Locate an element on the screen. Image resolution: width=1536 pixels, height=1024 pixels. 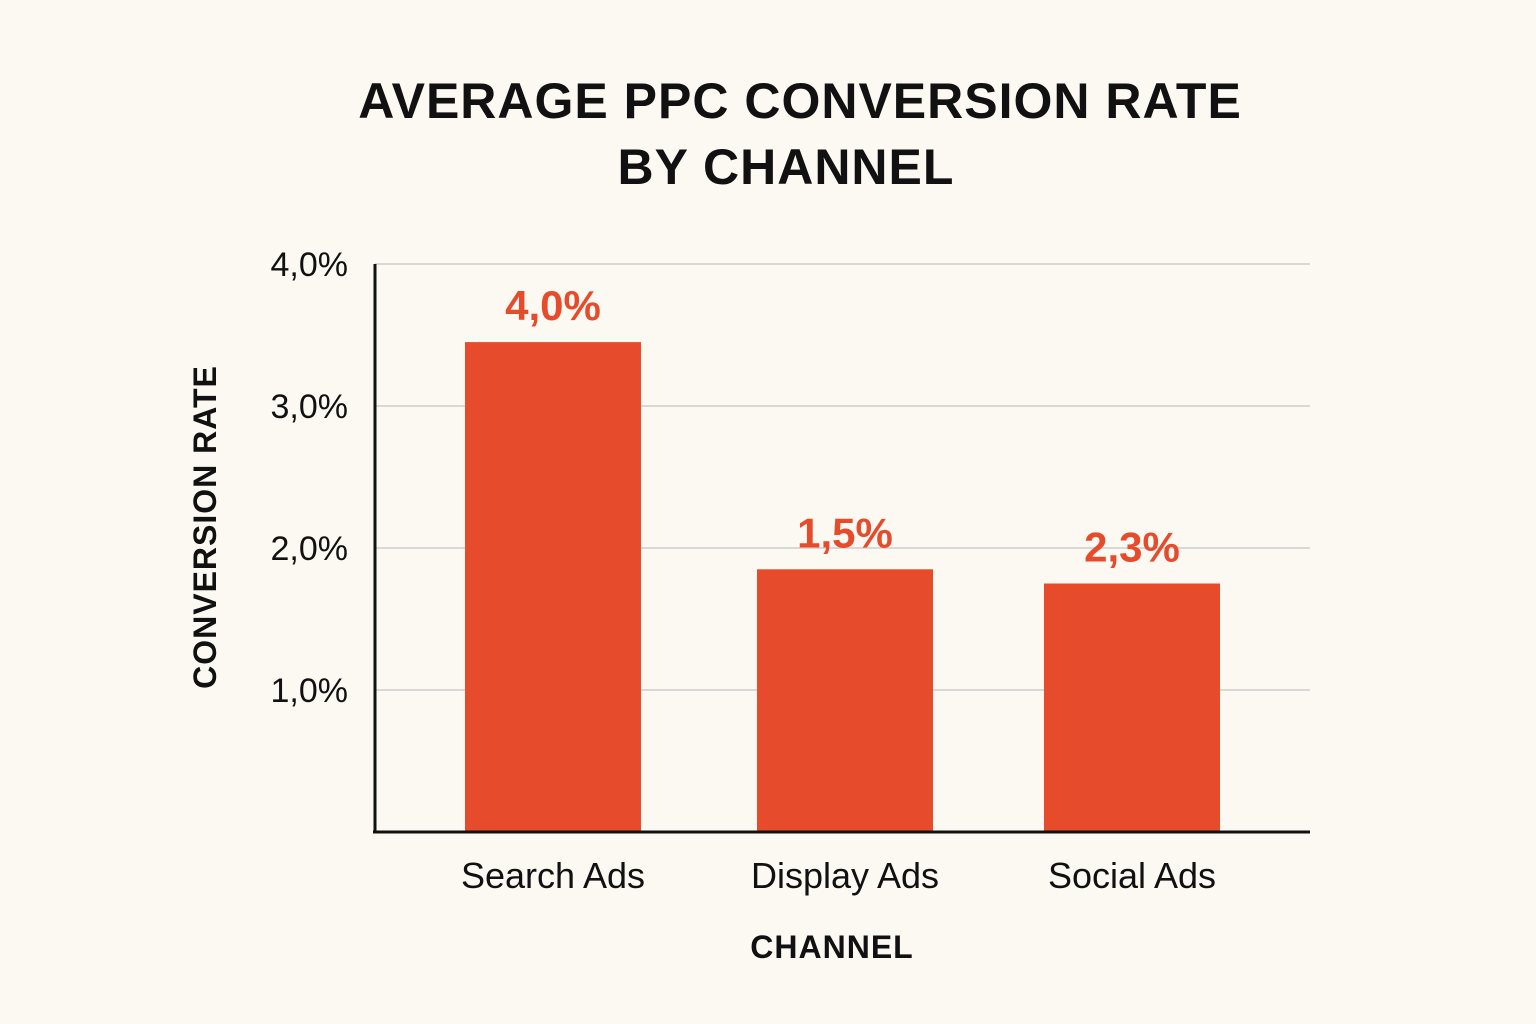
bar-social-ads is located at coordinates (1132, 707).